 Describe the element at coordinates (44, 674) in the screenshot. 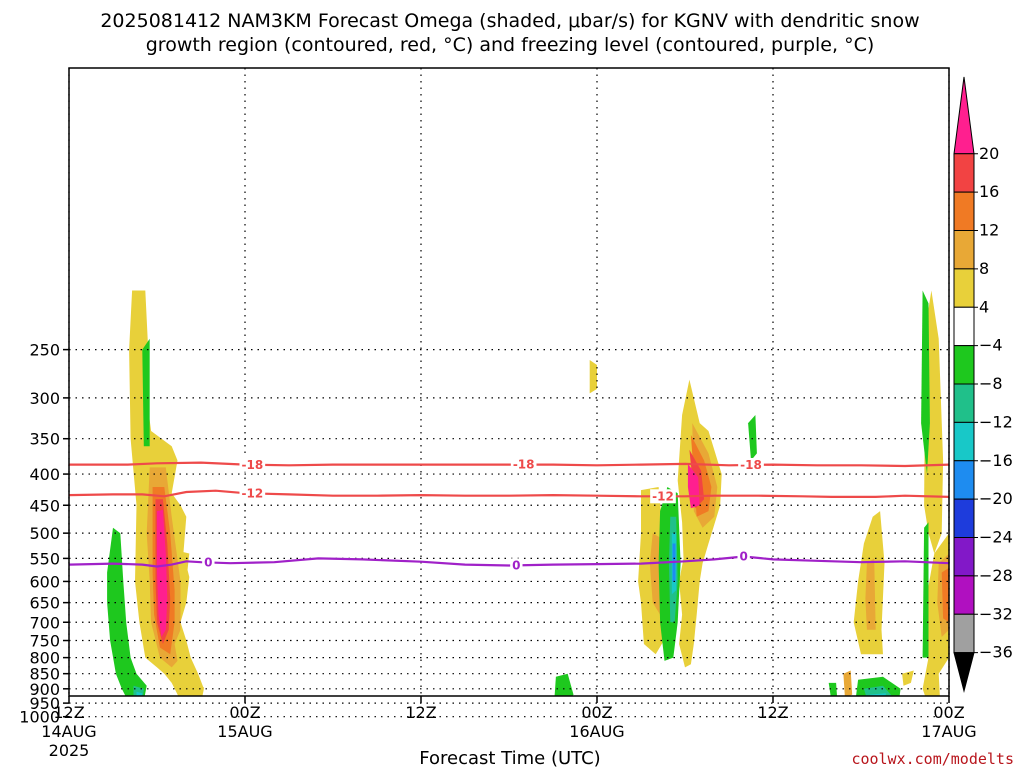

I see `y-tick-label-850: 850` at that location.